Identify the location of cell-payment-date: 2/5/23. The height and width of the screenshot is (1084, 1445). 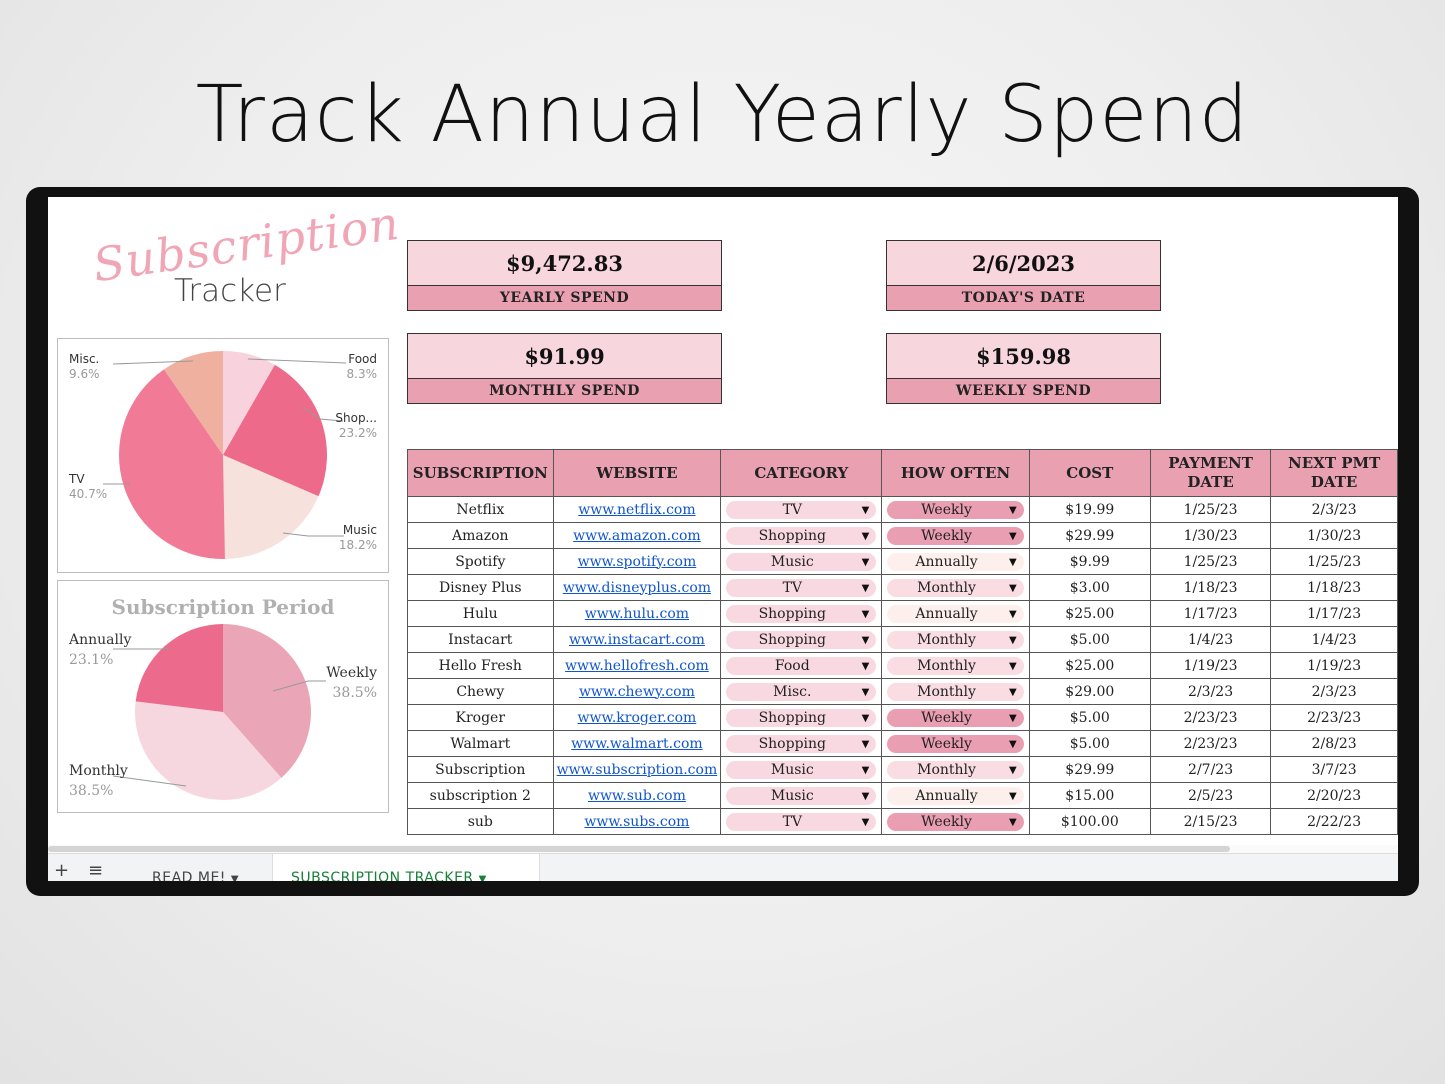
(1210, 795).